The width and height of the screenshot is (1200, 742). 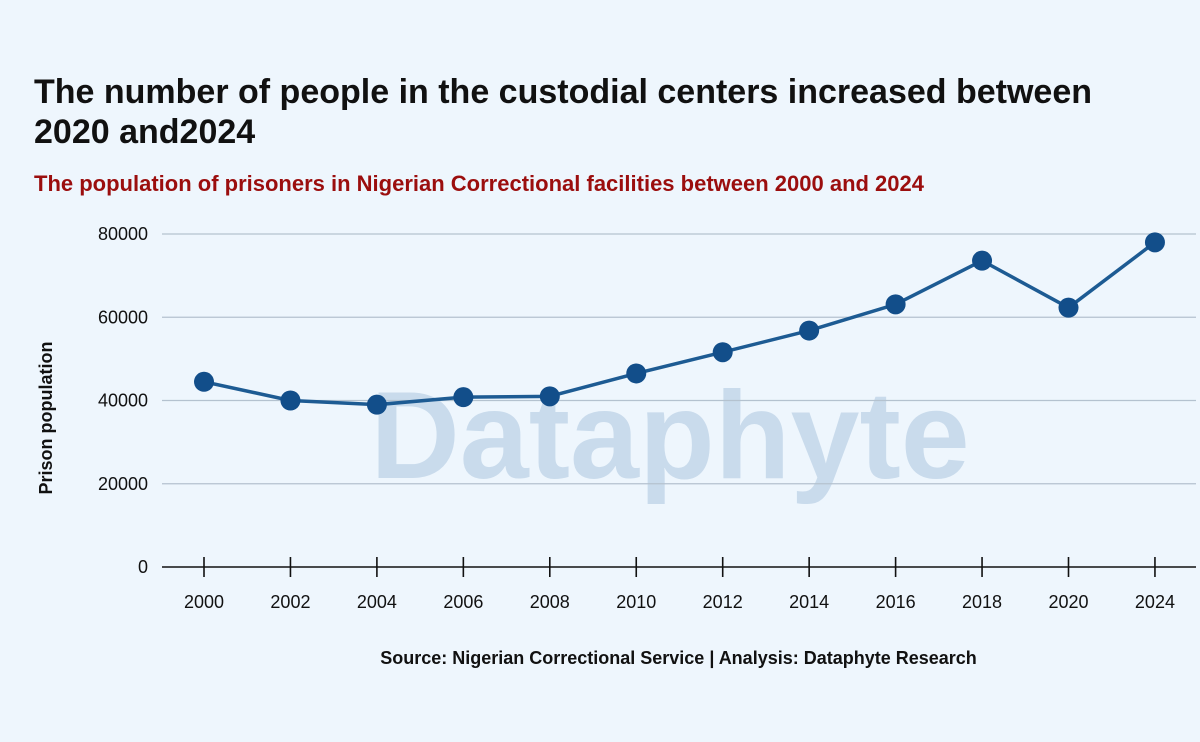 What do you see at coordinates (809, 602) in the screenshot?
I see `x-tick-label: 2014` at bounding box center [809, 602].